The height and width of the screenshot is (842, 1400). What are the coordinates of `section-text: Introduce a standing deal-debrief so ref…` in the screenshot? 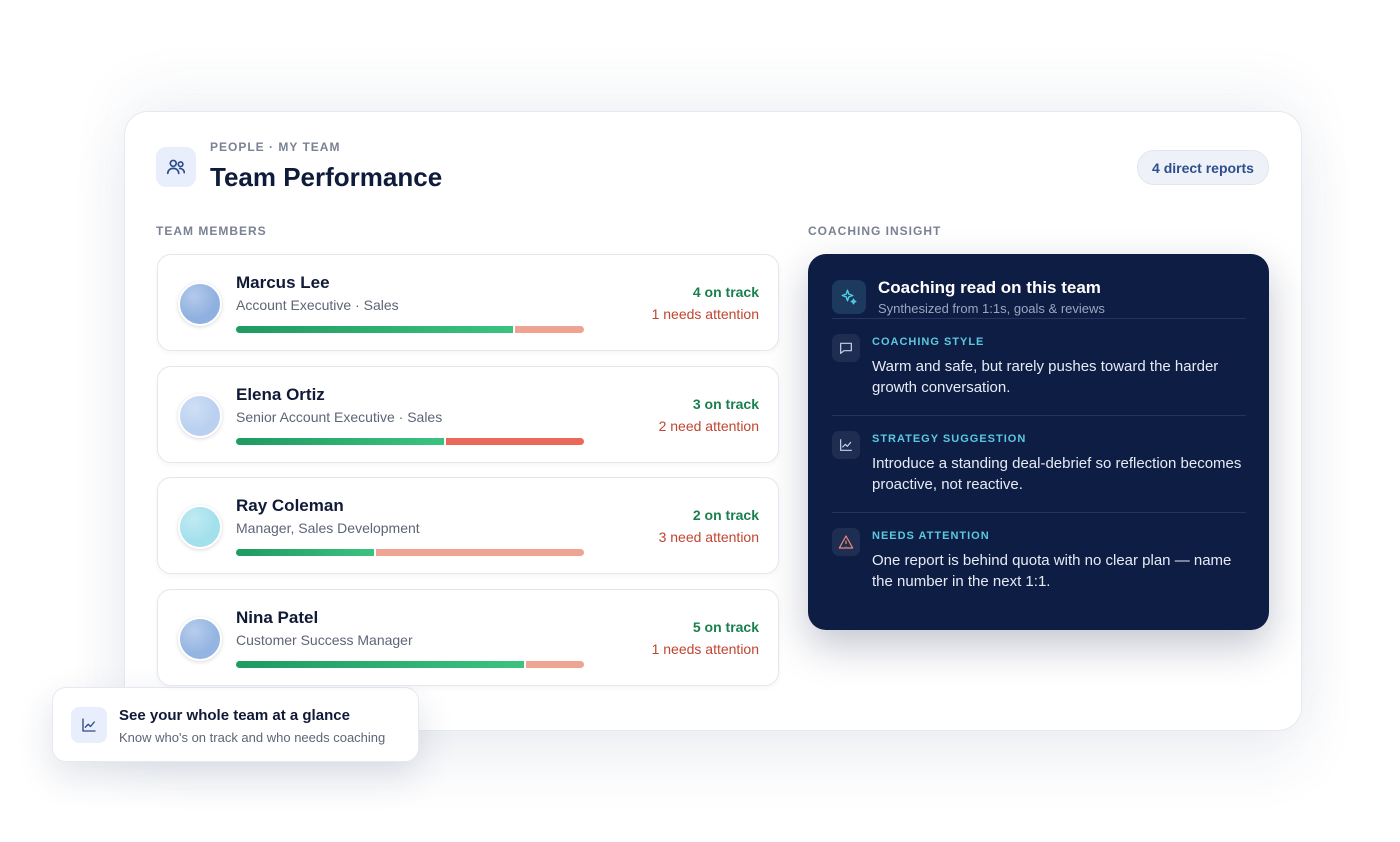 It's located at (1057, 474).